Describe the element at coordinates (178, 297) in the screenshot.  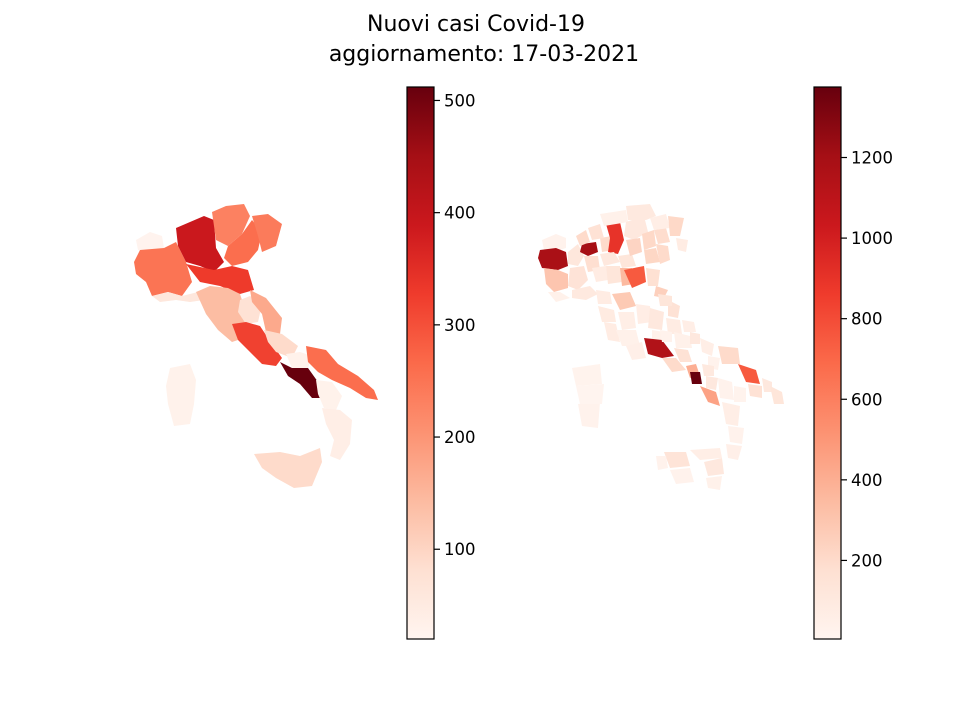
I see `area-liguria: Liguria` at that location.